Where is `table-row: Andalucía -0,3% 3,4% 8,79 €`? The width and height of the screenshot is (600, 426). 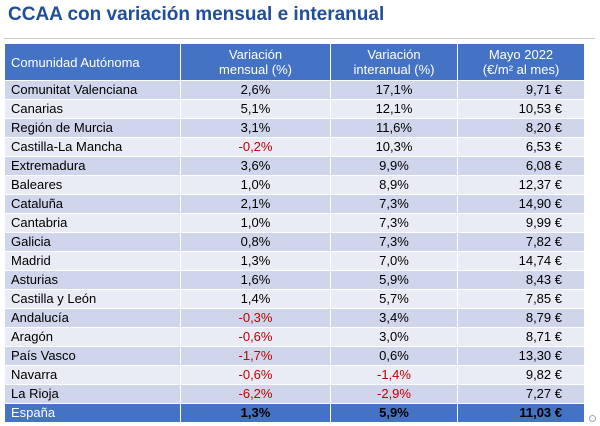 table-row: Andalucía -0,3% 3,4% 8,79 € is located at coordinates (294, 318).